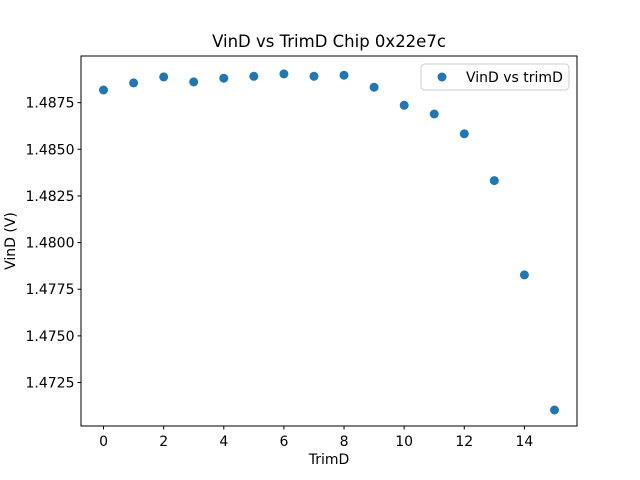  I want to click on x-tick-label: 8, so click(344, 442).